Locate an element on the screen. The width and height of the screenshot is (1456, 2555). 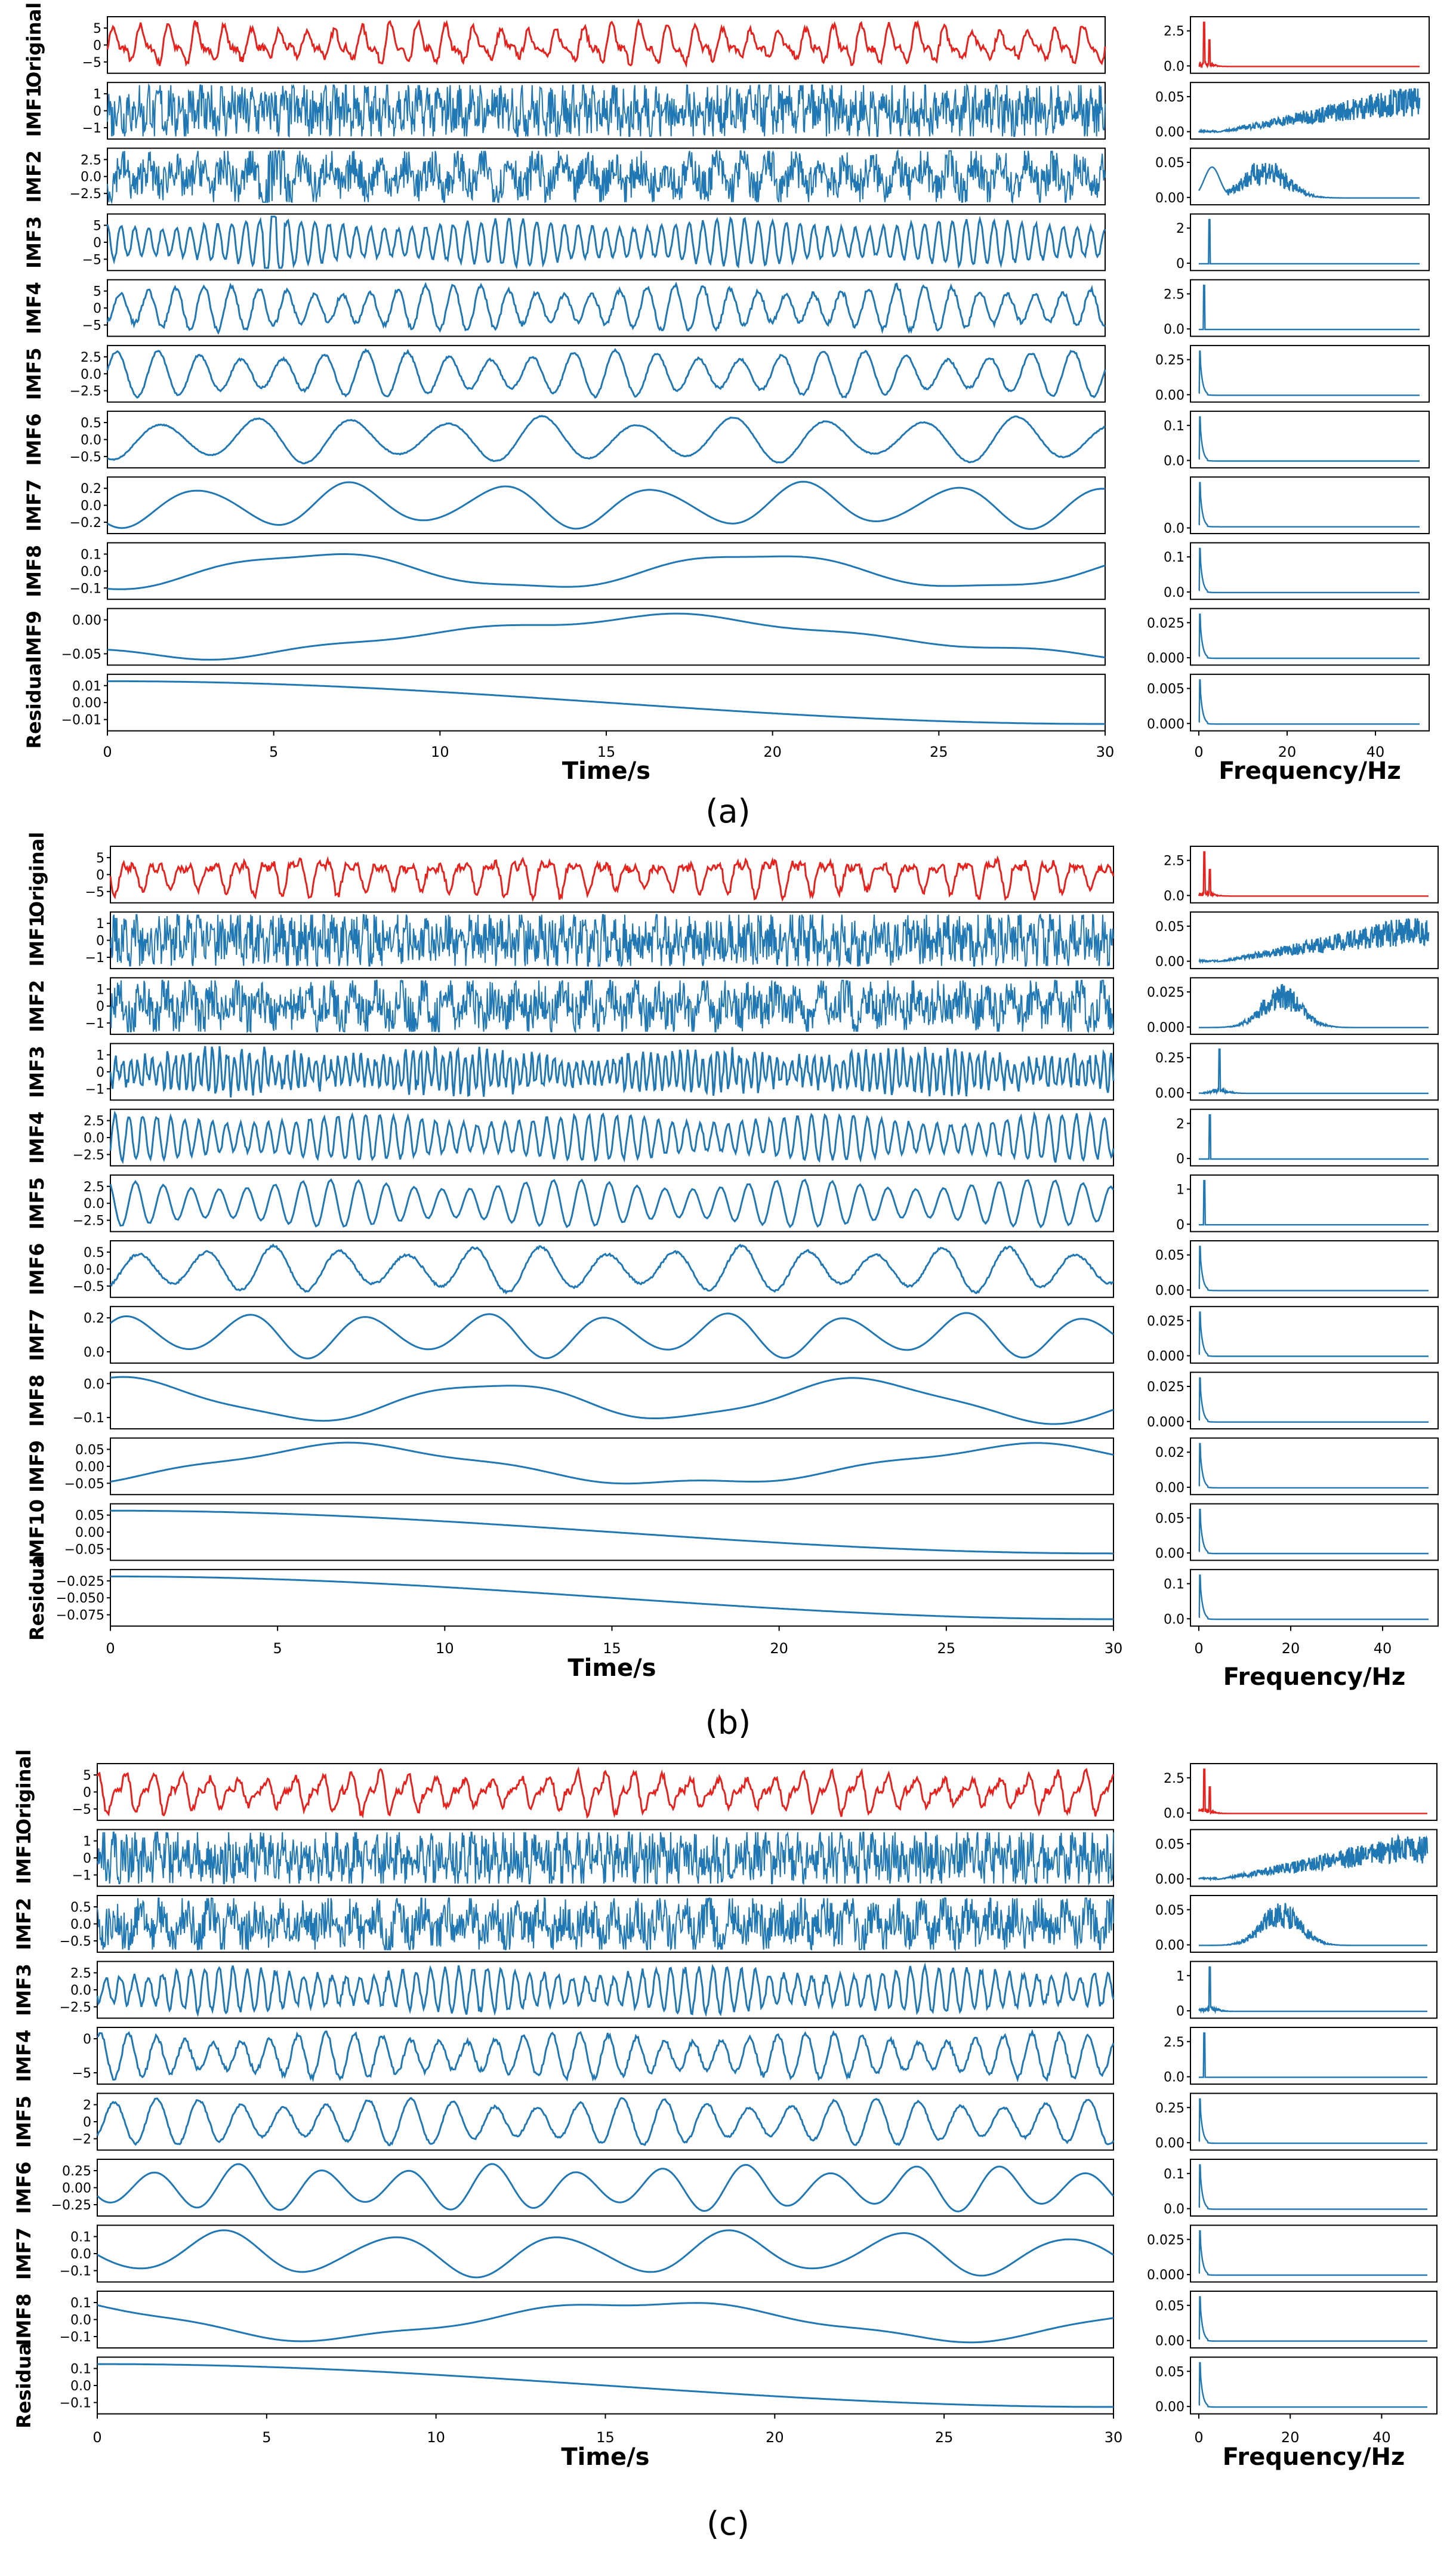
panel-caption: (a) is located at coordinates (728, 811).